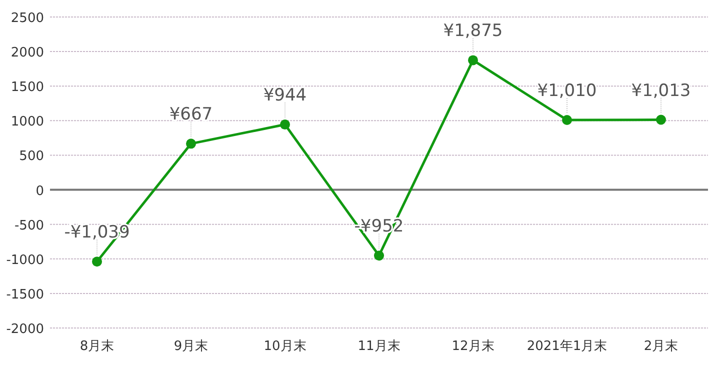 The width and height of the screenshot is (718, 366). I want to click on y-tick-label: 2500, so click(27, 18).